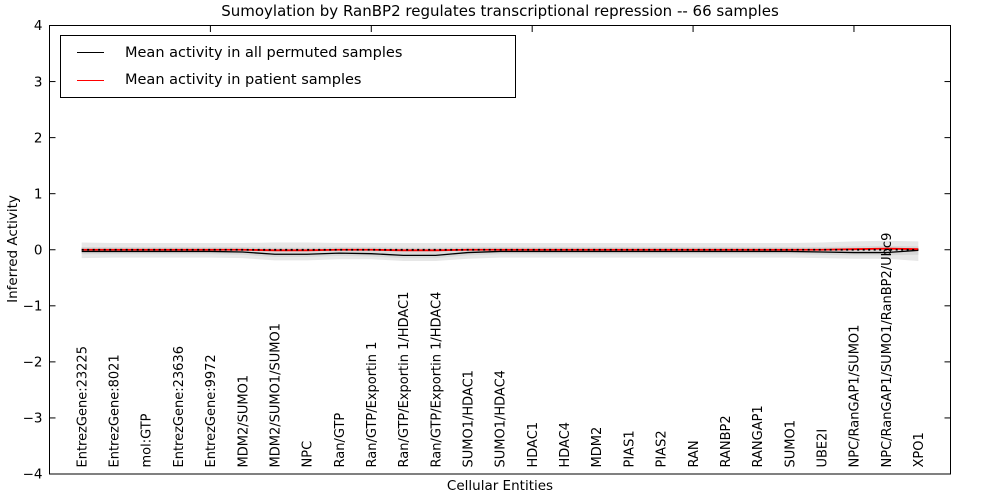 This screenshot has width=1000, height=500. Describe the element at coordinates (726, 441) in the screenshot. I see `x-category-label: RANBP2` at that location.